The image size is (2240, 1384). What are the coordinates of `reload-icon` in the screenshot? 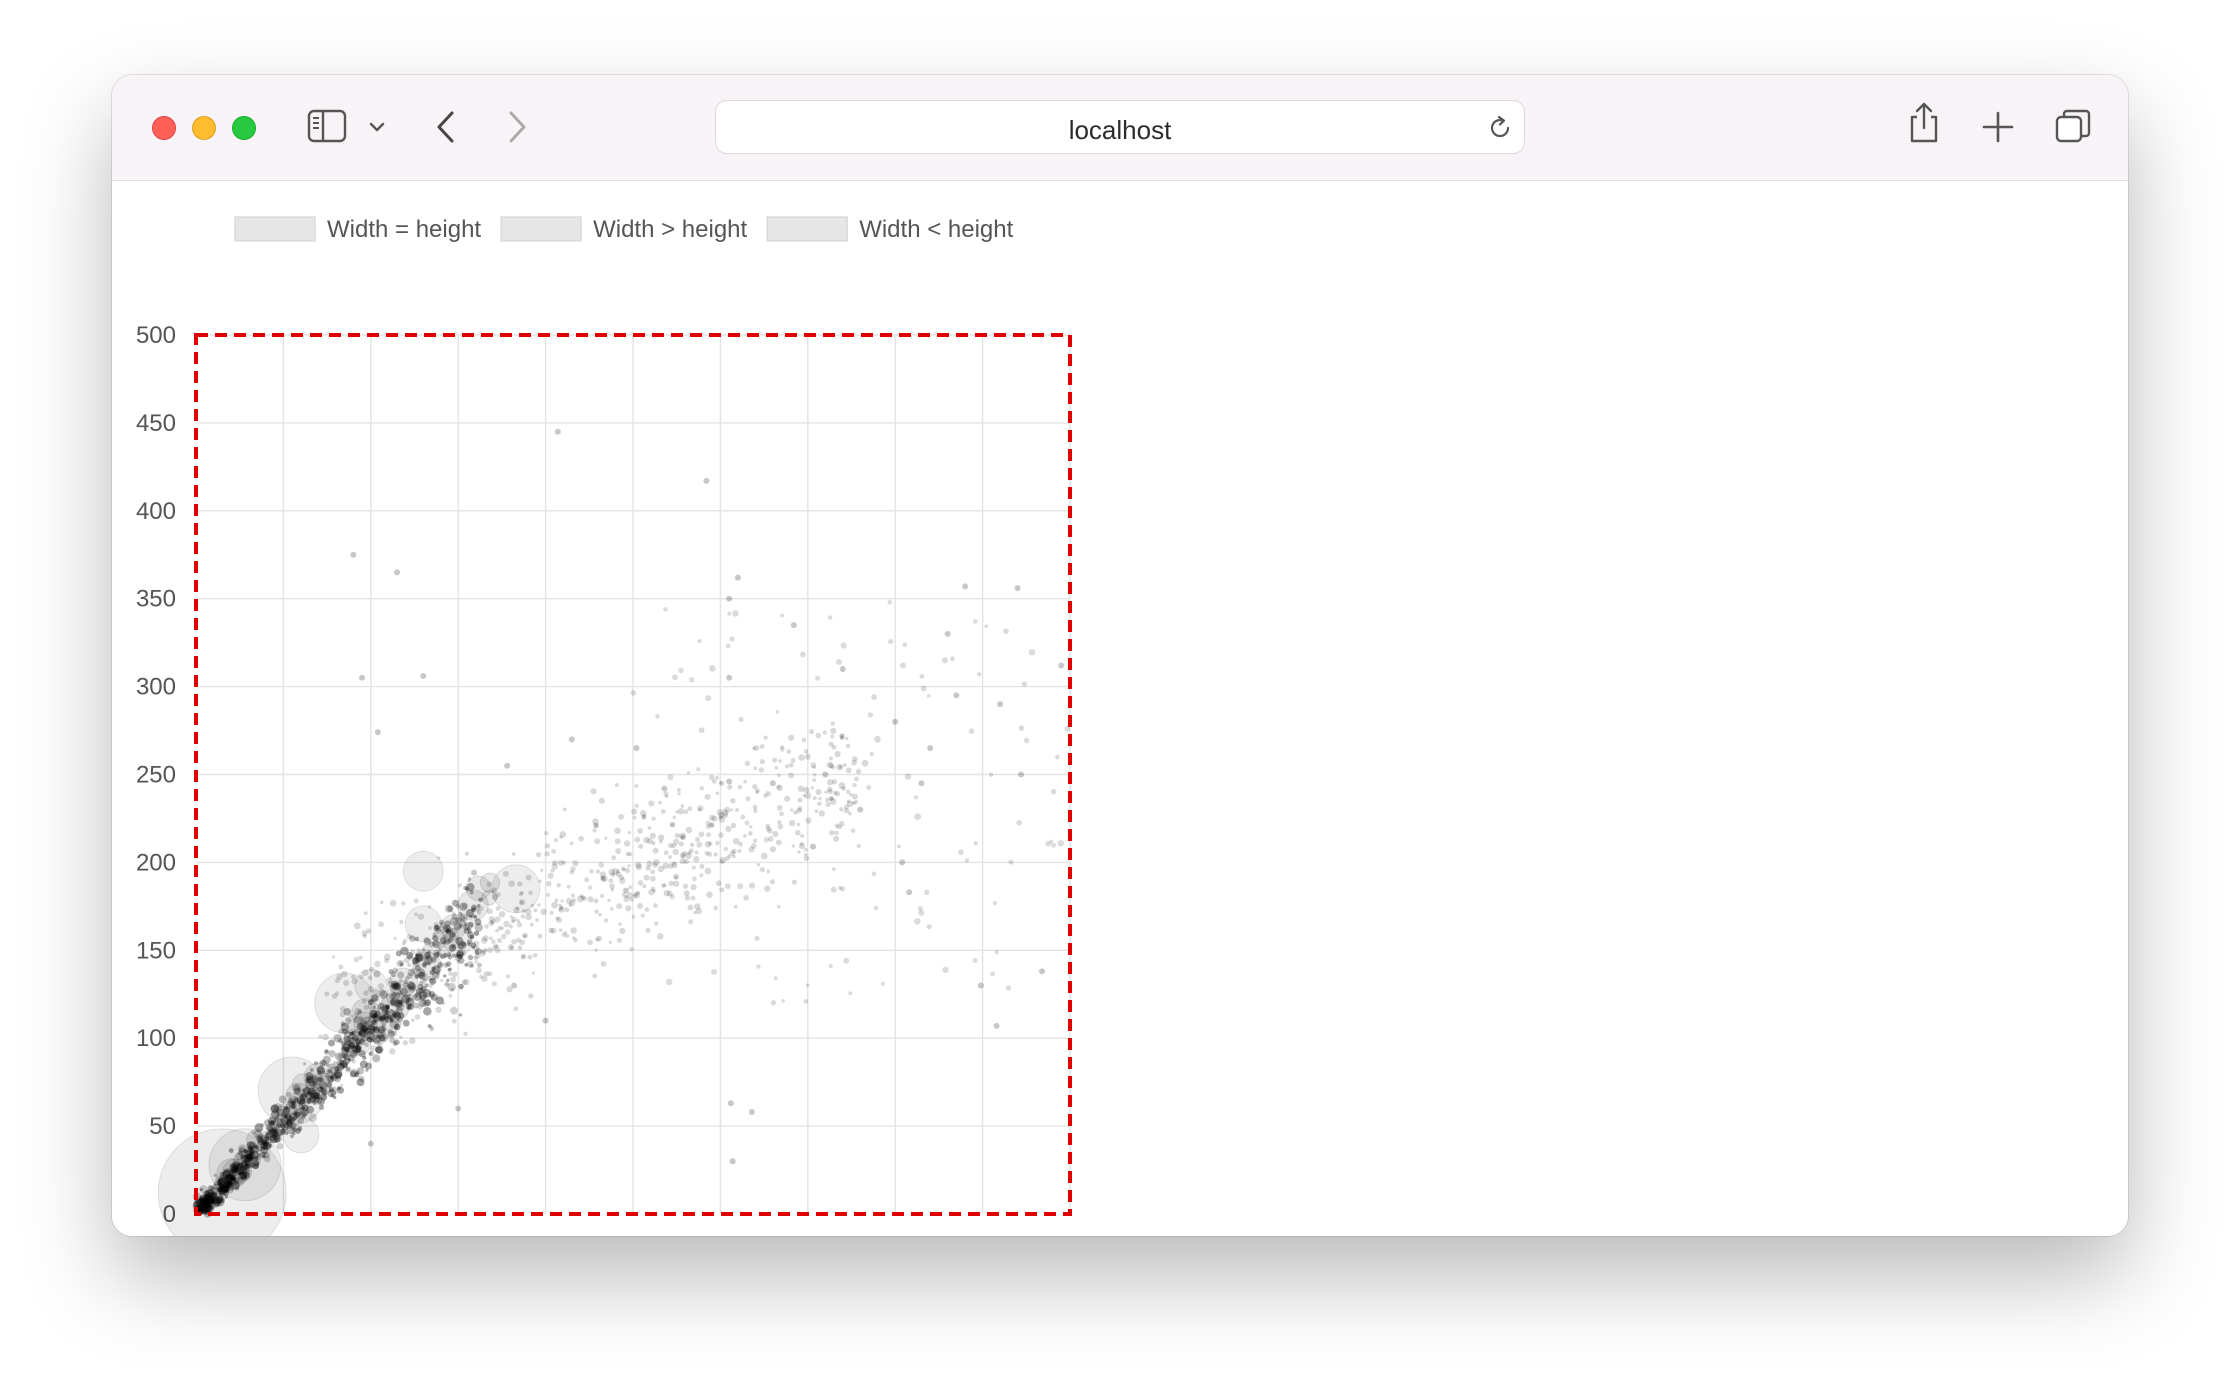 It's located at (1500, 128).